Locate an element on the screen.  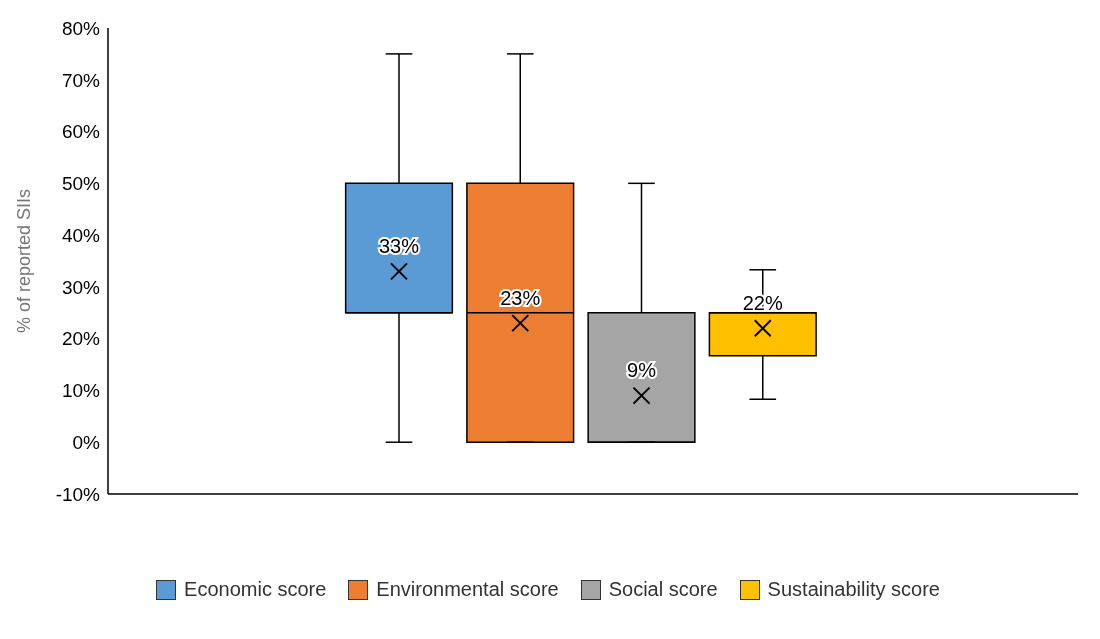
text: 33% is located at coordinates (399, 245).